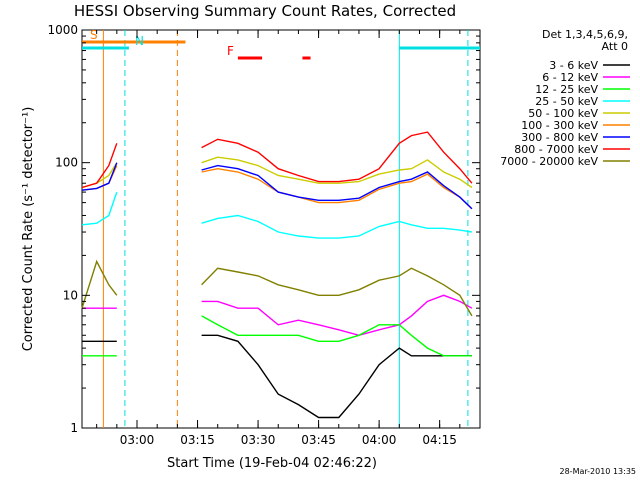 The width and height of the screenshot is (640, 480). Describe the element at coordinates (566, 101) in the screenshot. I see `legend-entry-label: 25 - 50 keV` at that location.